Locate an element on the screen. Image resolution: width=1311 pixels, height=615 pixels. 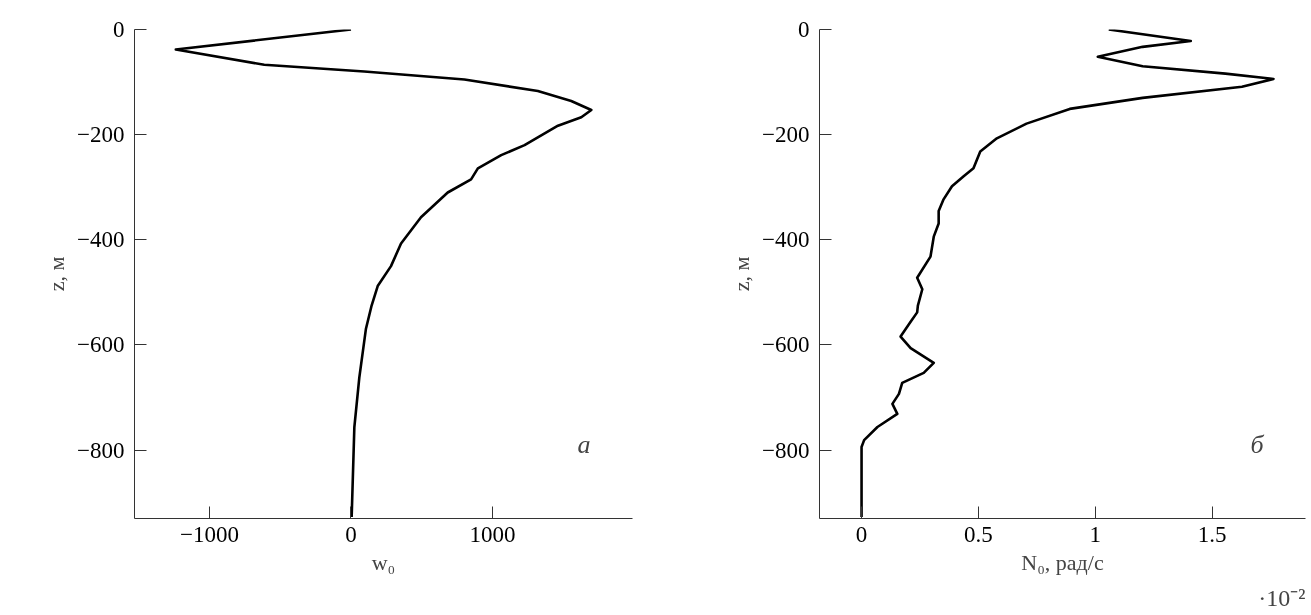
x-axis-title: N₀, рад/с is located at coordinates (1062, 562).